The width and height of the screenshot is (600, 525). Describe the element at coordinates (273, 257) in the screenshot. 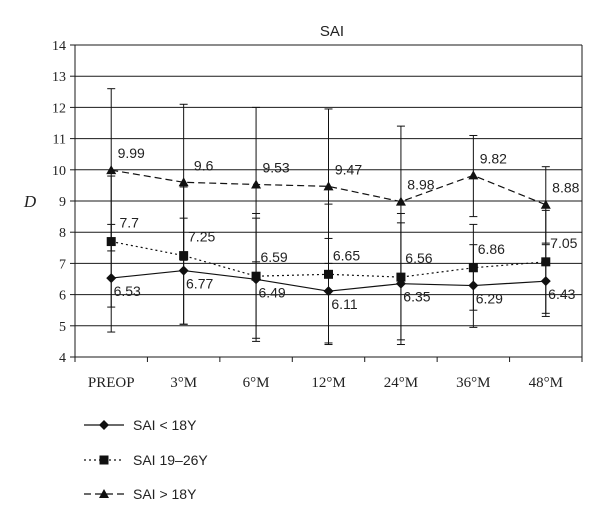

I see `data-label: 6.59` at that location.